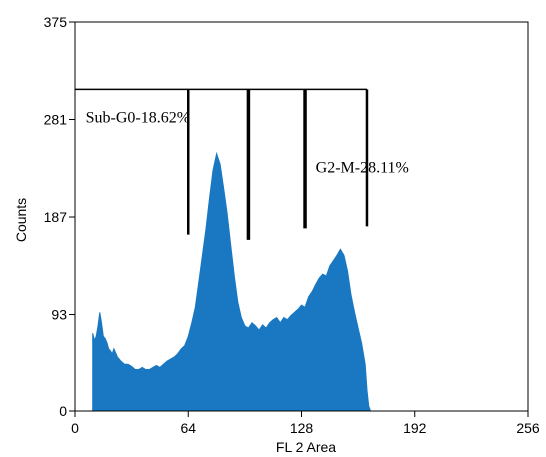 The width and height of the screenshot is (546, 457). What do you see at coordinates (56, 217) in the screenshot?
I see `y-tick-label: 187` at bounding box center [56, 217].